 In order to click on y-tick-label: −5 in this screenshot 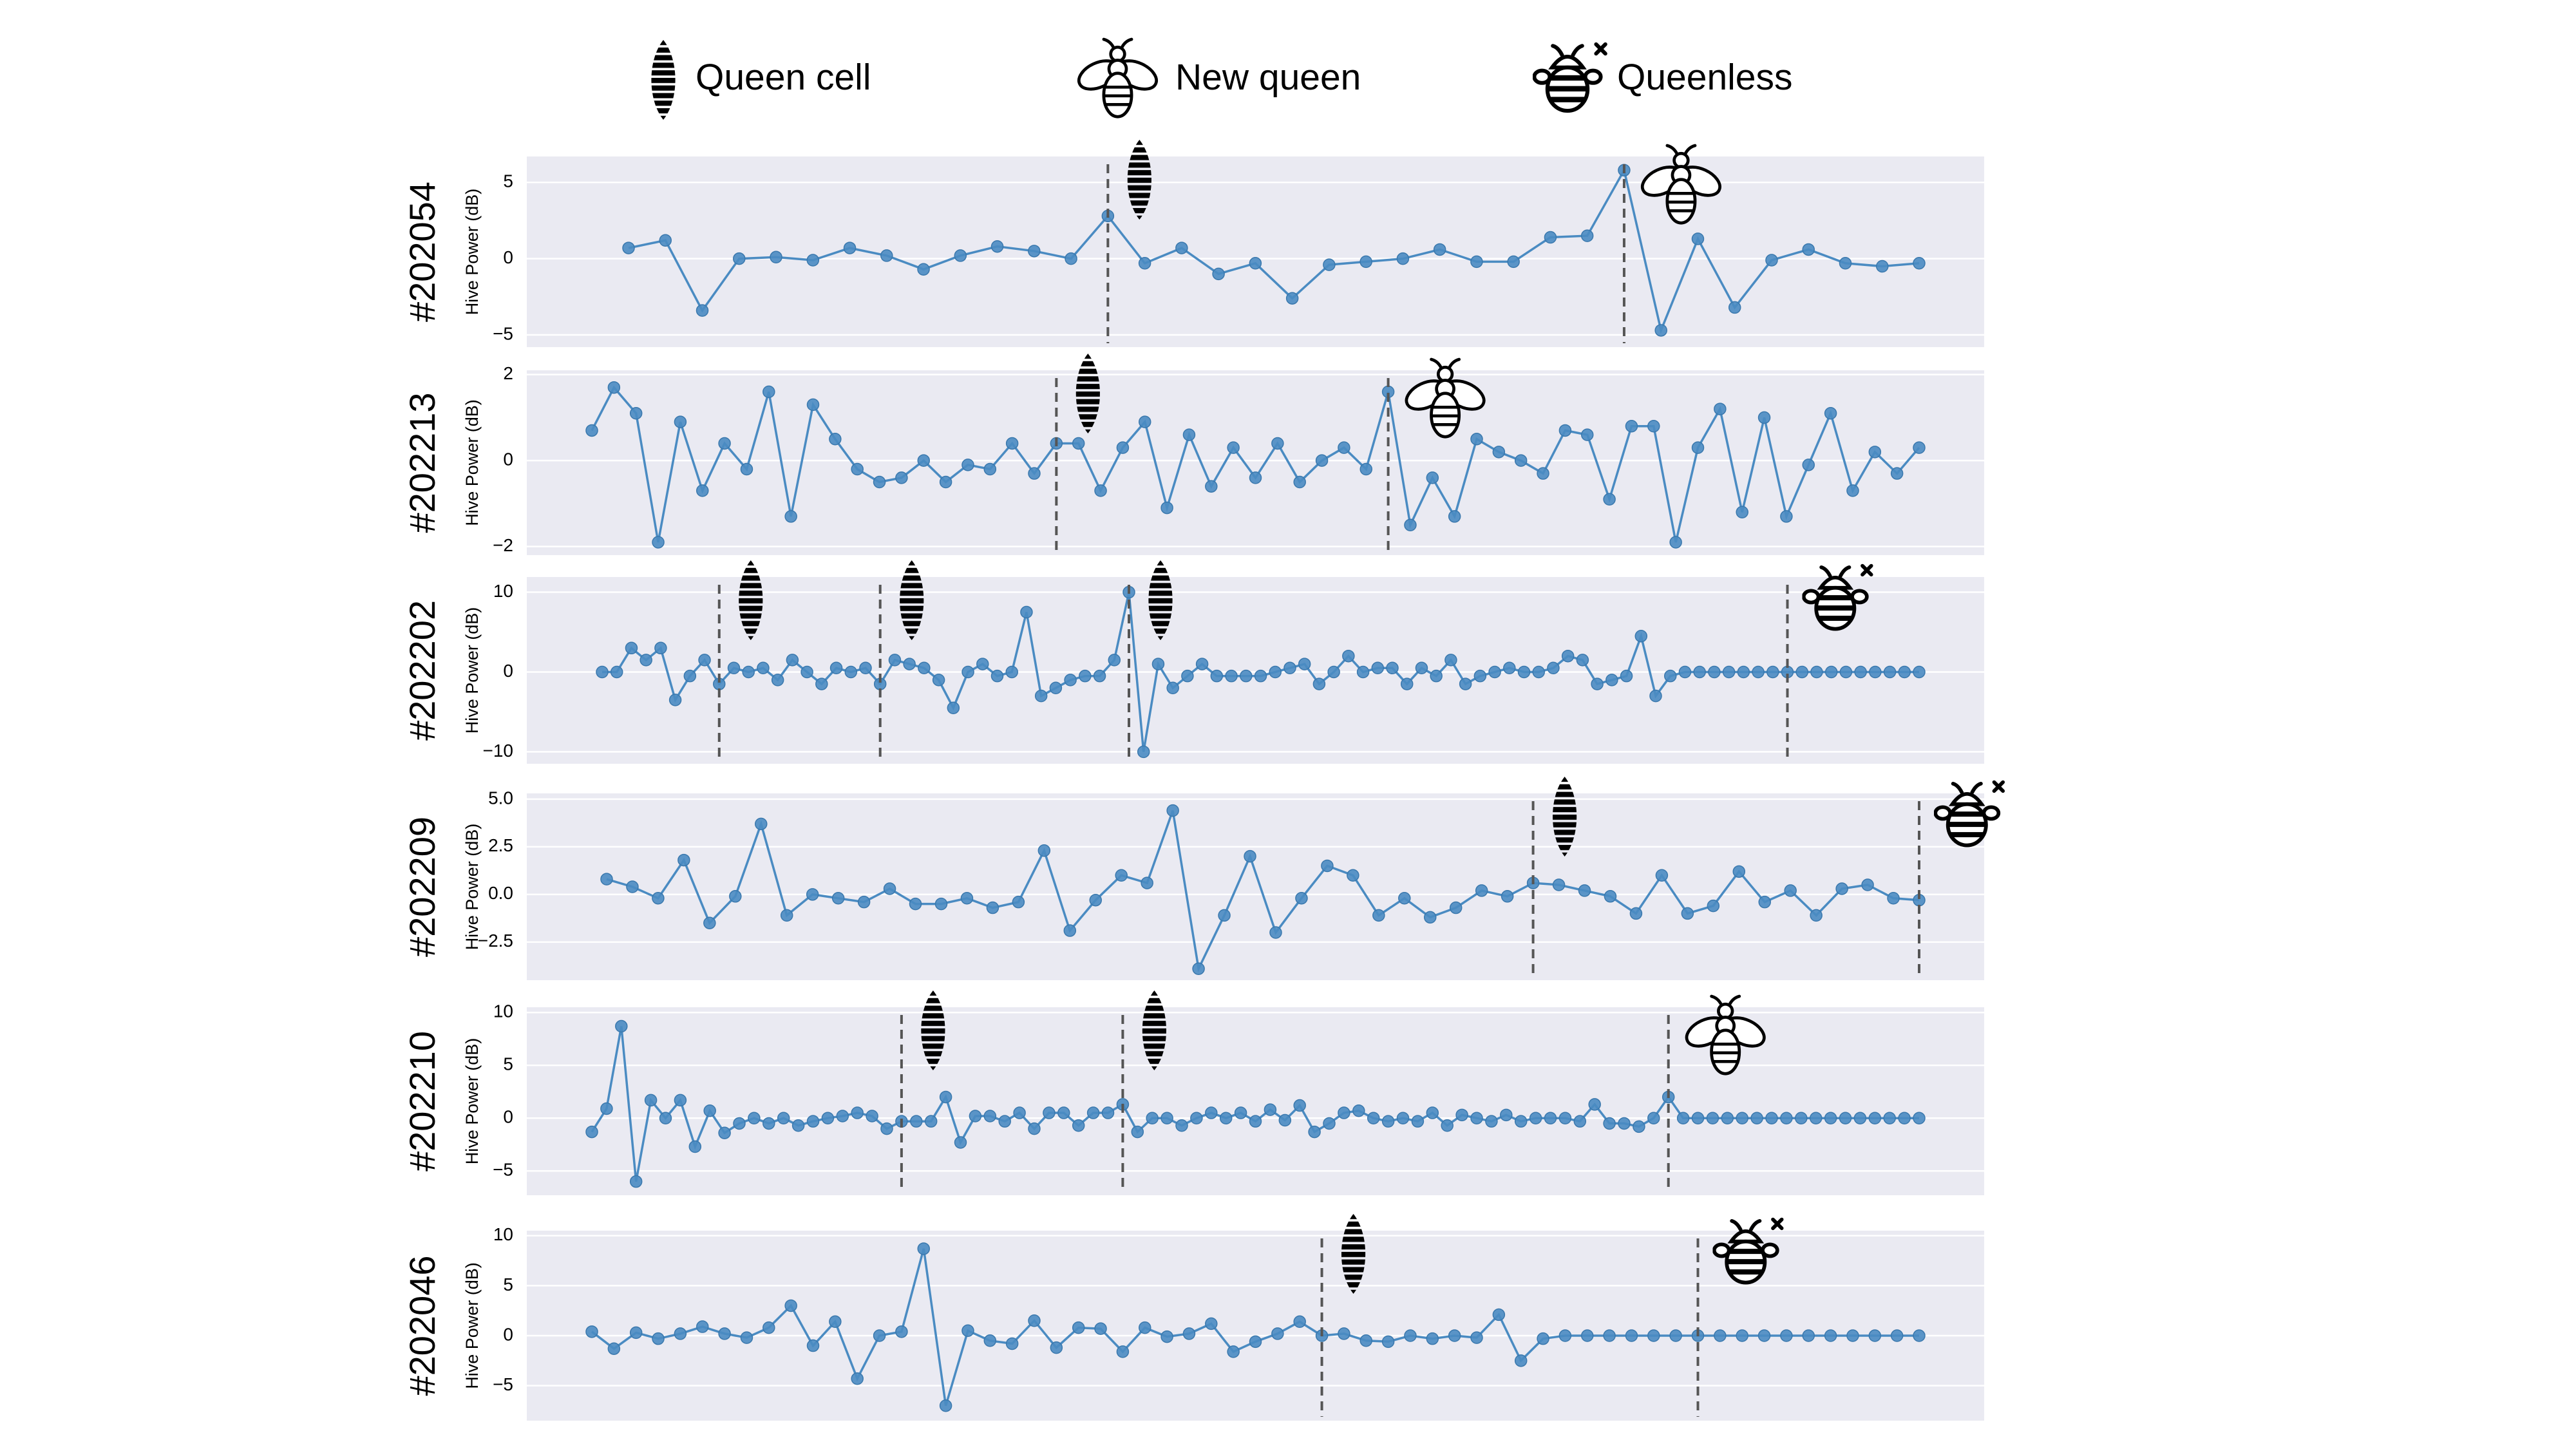, I will do `click(503, 1170)`.